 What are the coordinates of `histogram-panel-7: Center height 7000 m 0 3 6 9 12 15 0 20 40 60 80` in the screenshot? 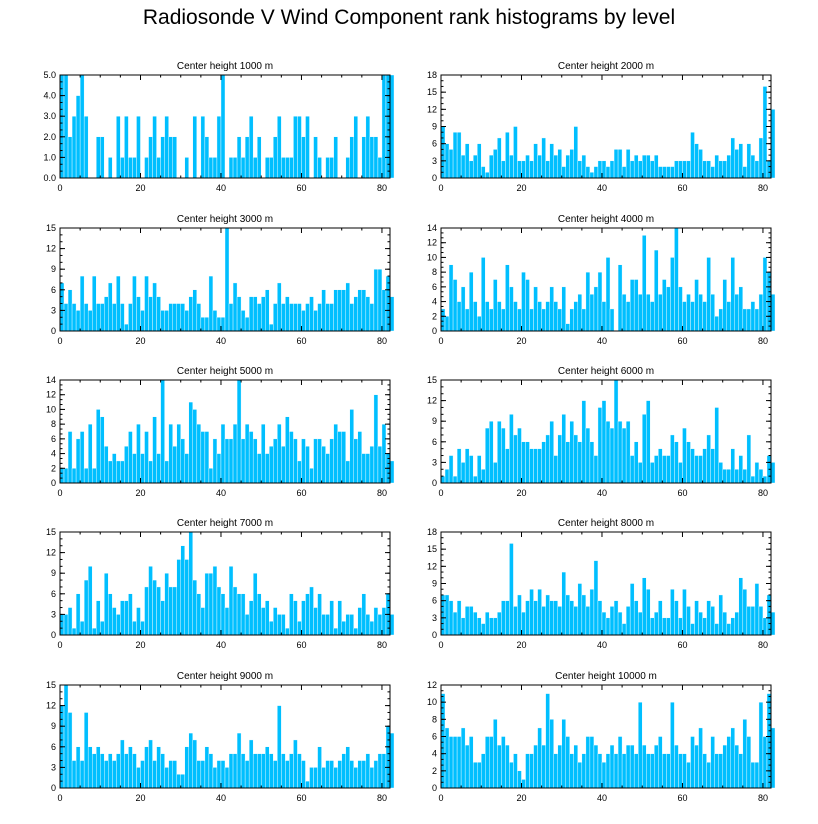 It's located at (220, 584).